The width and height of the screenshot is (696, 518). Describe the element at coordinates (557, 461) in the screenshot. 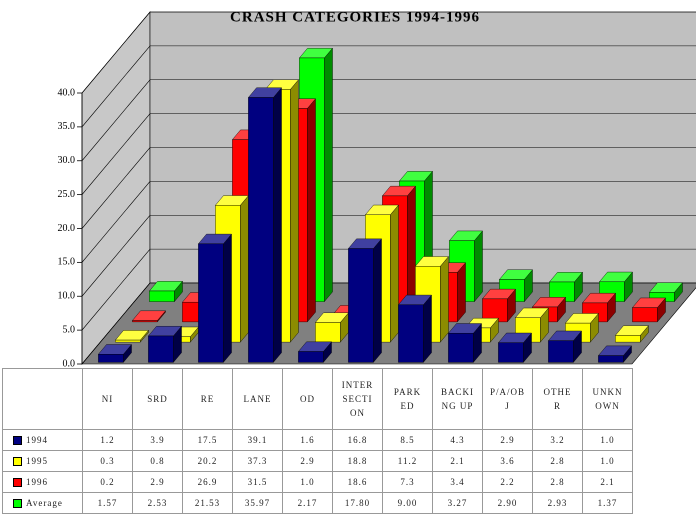

I see `value-cell: 2.8` at that location.